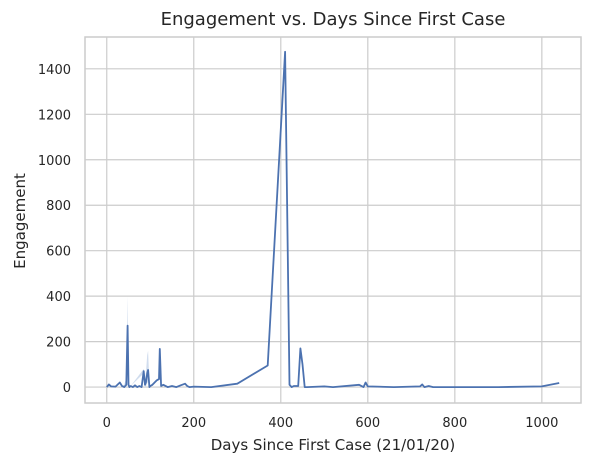 This screenshot has width=591, height=465. Describe the element at coordinates (367, 423) in the screenshot. I see `x-tick-label: 600` at that location.